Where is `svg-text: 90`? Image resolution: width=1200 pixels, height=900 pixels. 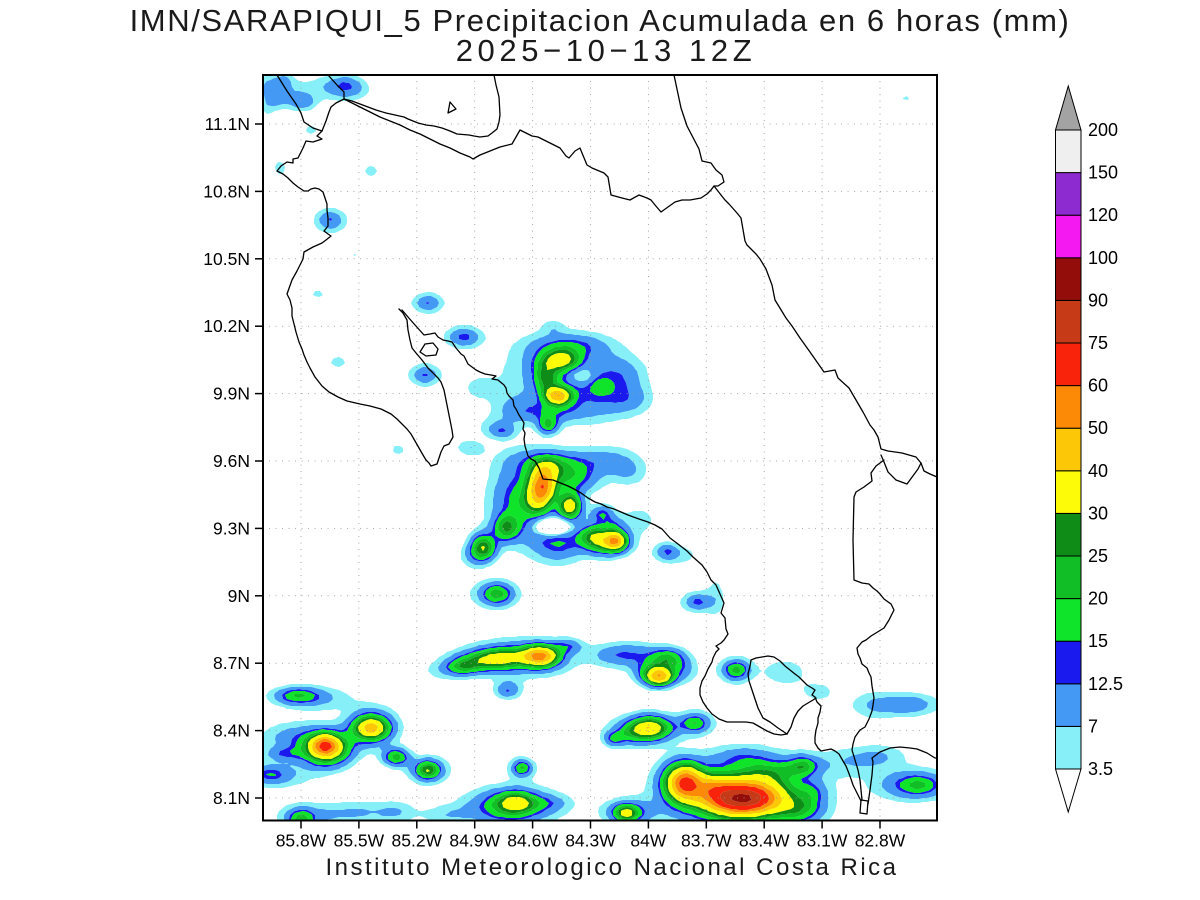
svg-text: 90 is located at coordinates (1098, 300).